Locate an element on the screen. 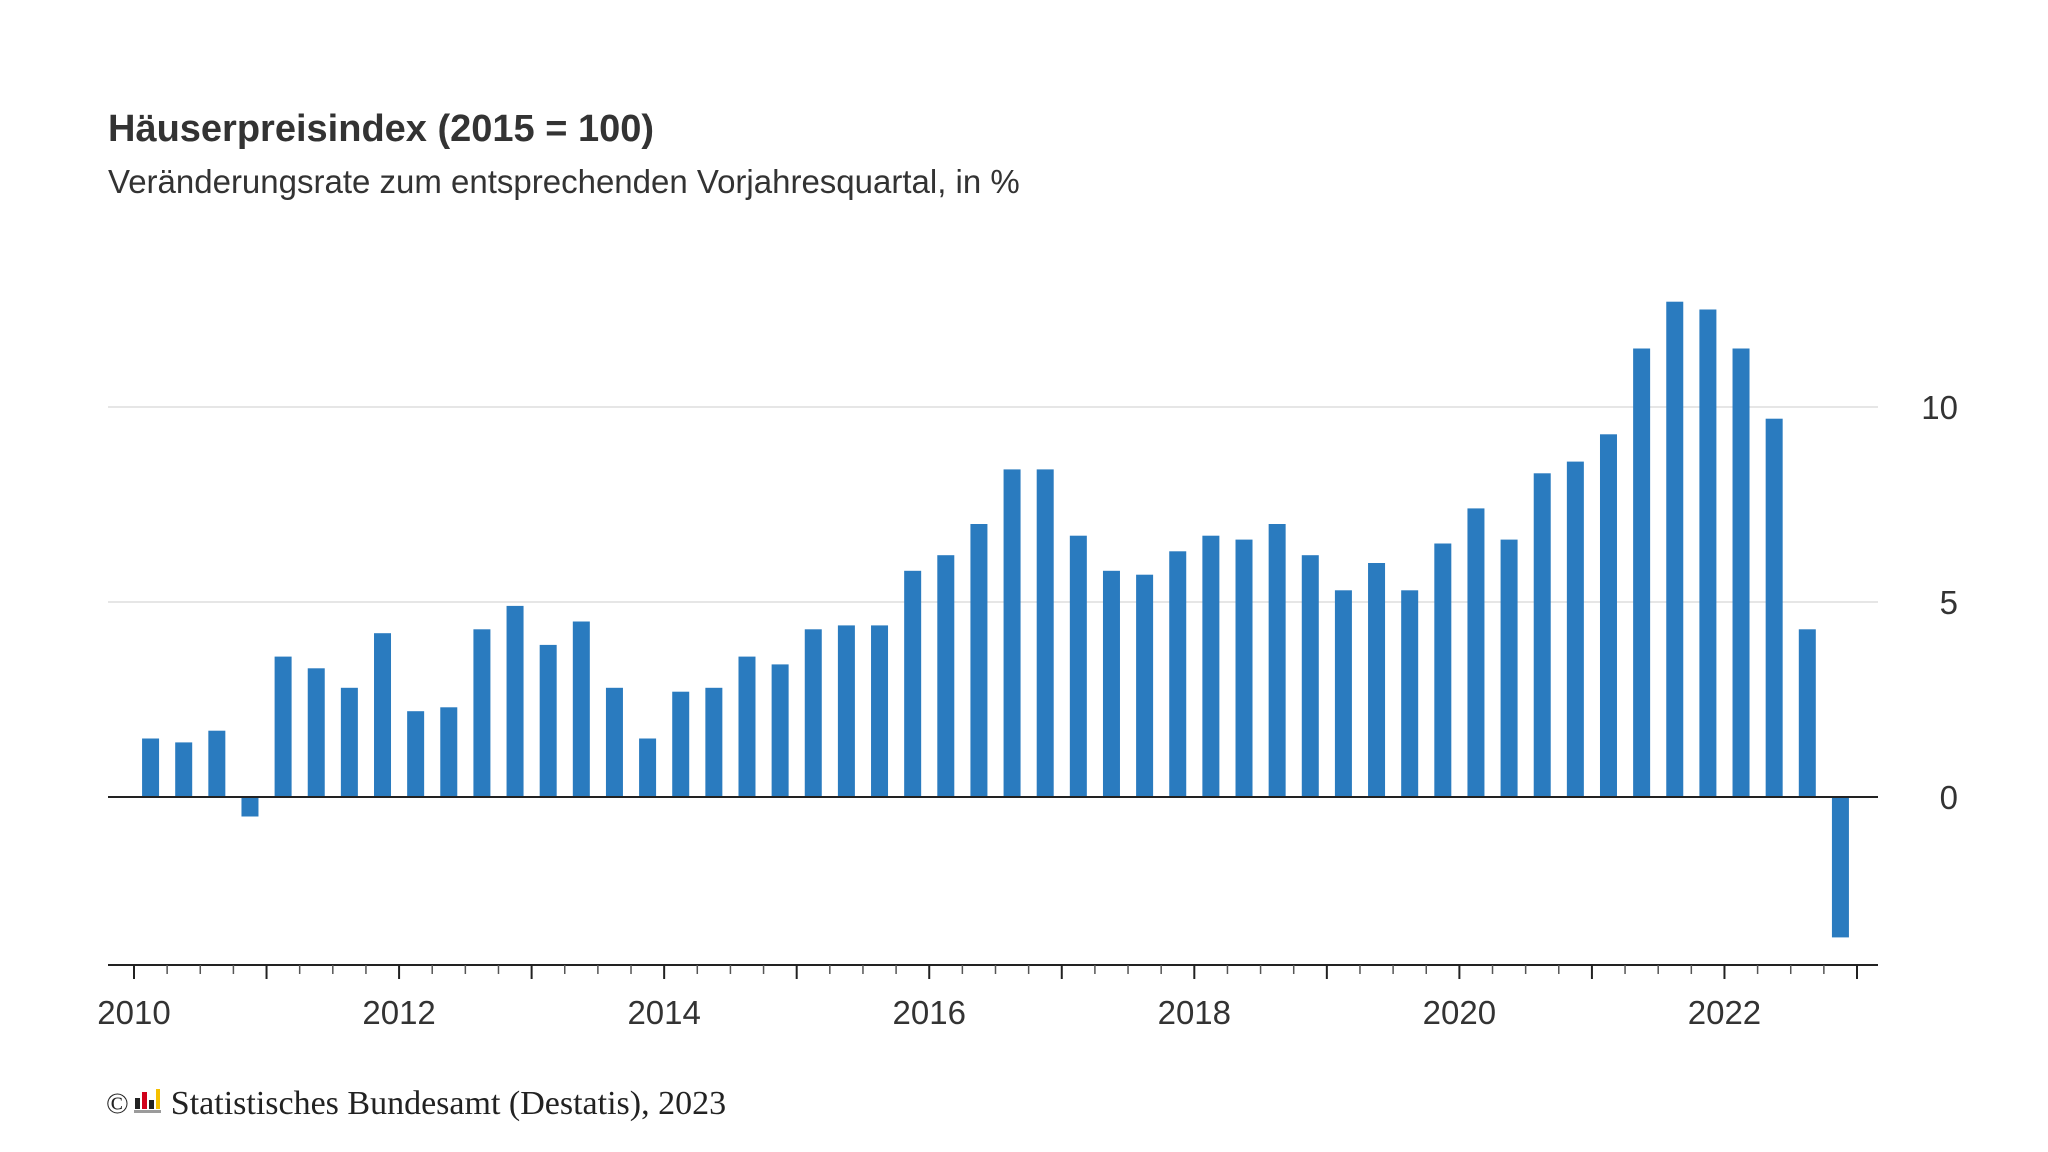 The height and width of the screenshot is (1152, 2048). x-tick-label: 2010 is located at coordinates (133, 1012).